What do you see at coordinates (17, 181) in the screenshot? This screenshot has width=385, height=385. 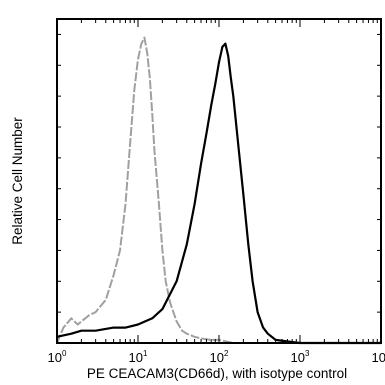 I see `y-axis-label: Relative Cell Number` at bounding box center [17, 181].